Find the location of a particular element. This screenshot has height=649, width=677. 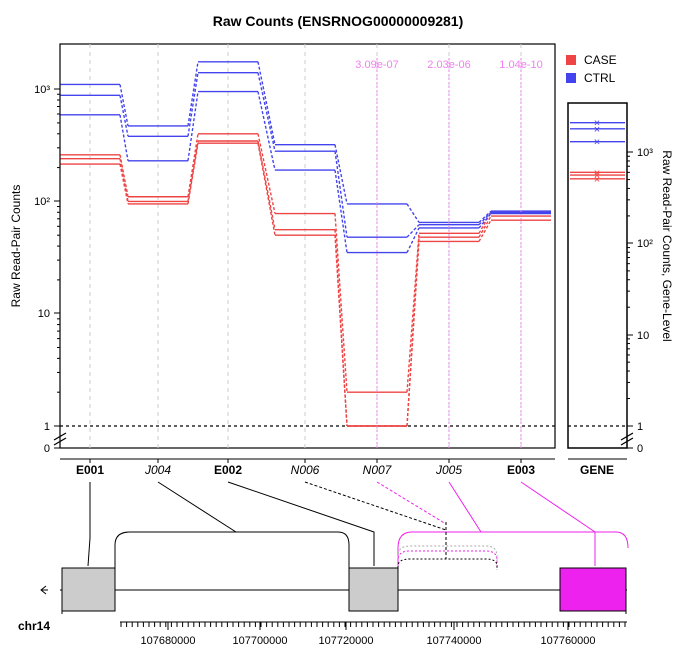

feature-connectors is located at coordinates (341, 524).